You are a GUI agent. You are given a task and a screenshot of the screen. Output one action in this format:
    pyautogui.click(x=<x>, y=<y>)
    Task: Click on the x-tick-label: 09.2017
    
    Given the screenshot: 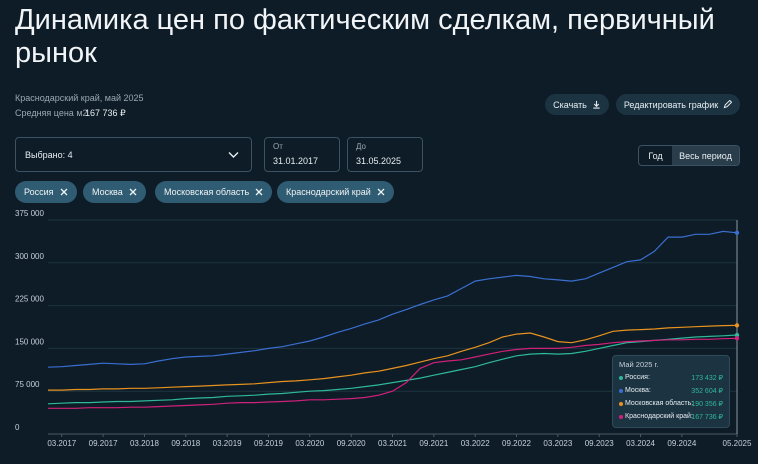 What is the action you would take?
    pyautogui.click(x=103, y=443)
    